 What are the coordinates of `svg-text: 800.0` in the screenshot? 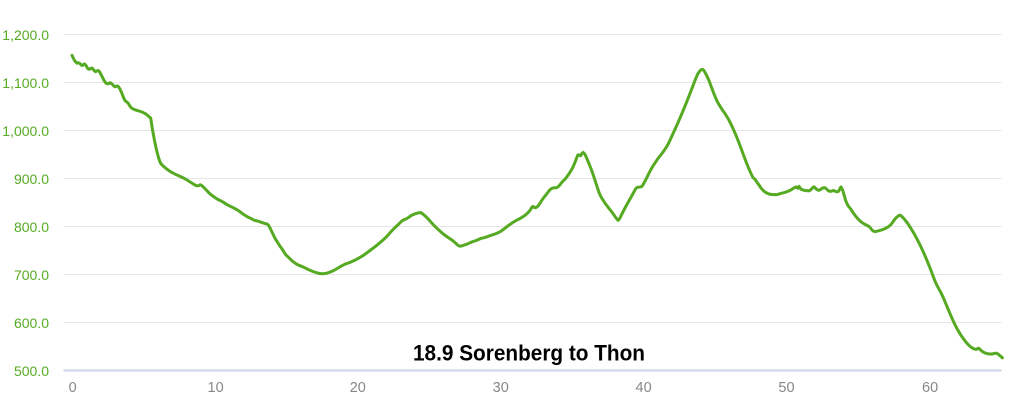 It's located at (31, 227).